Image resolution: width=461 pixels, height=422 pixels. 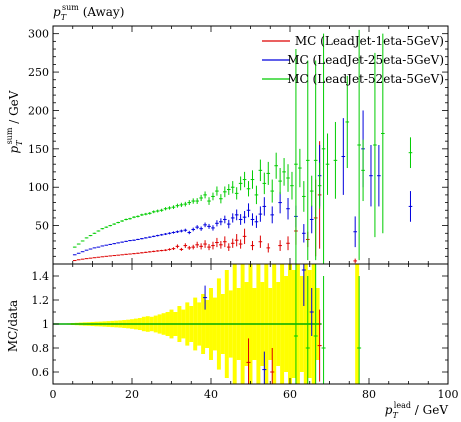 I want to click on title-base: p, so click(x=57, y=12).